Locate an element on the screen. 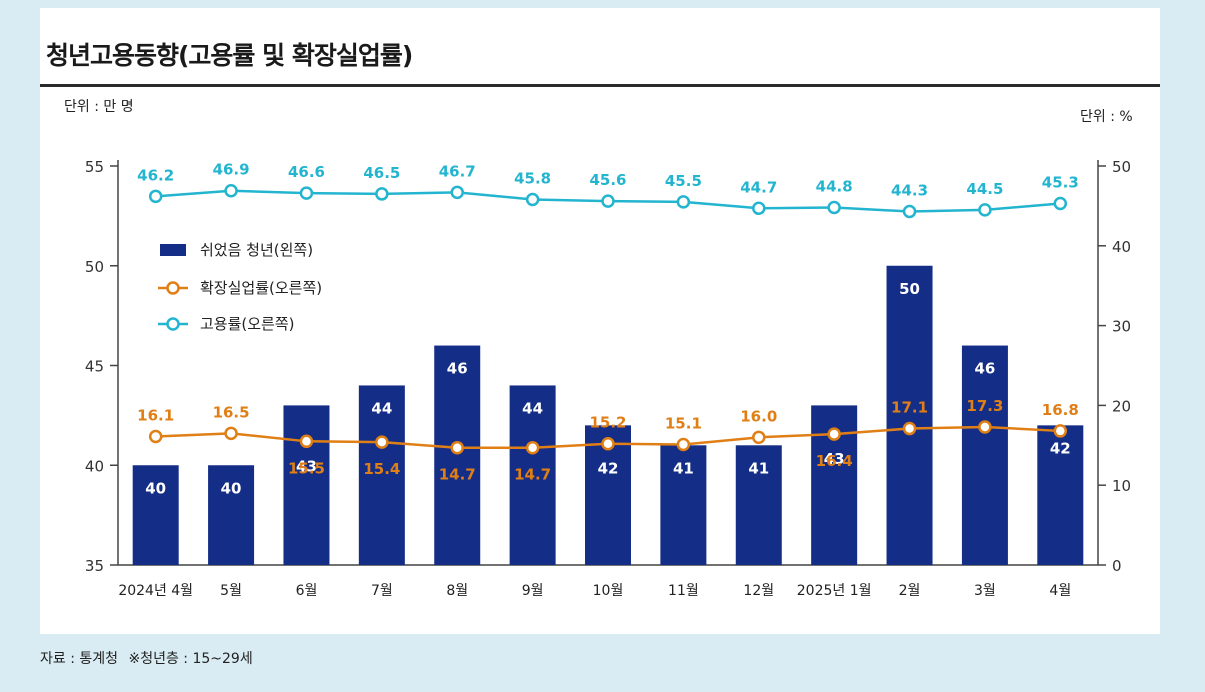 The height and width of the screenshot is (692, 1205). left-tick-label: 45 is located at coordinates (94, 367).